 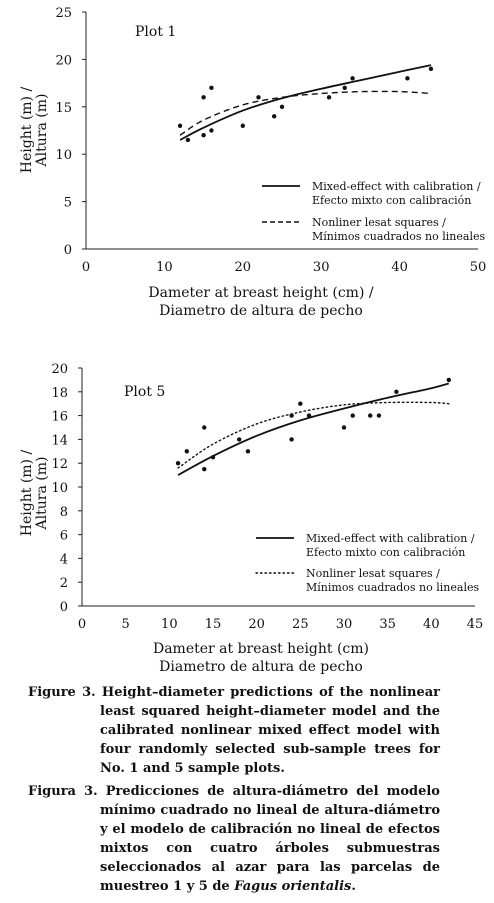 I want to click on plot5-x-axis-label-line-2: Diametro de altura de pecho, so click(x=261, y=667).